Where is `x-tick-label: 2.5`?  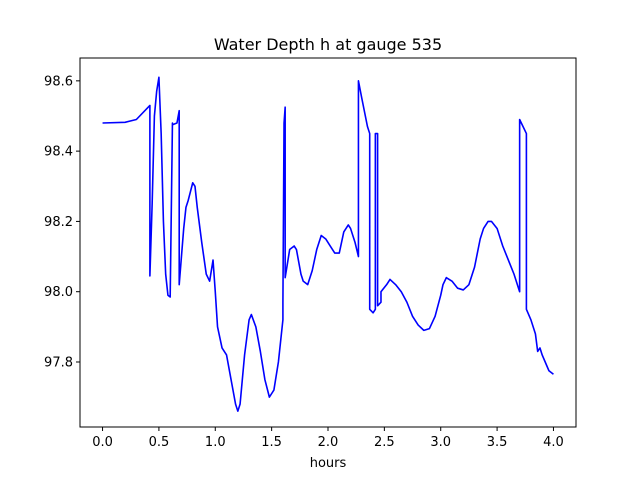 x-tick-label: 2.5 is located at coordinates (384, 442).